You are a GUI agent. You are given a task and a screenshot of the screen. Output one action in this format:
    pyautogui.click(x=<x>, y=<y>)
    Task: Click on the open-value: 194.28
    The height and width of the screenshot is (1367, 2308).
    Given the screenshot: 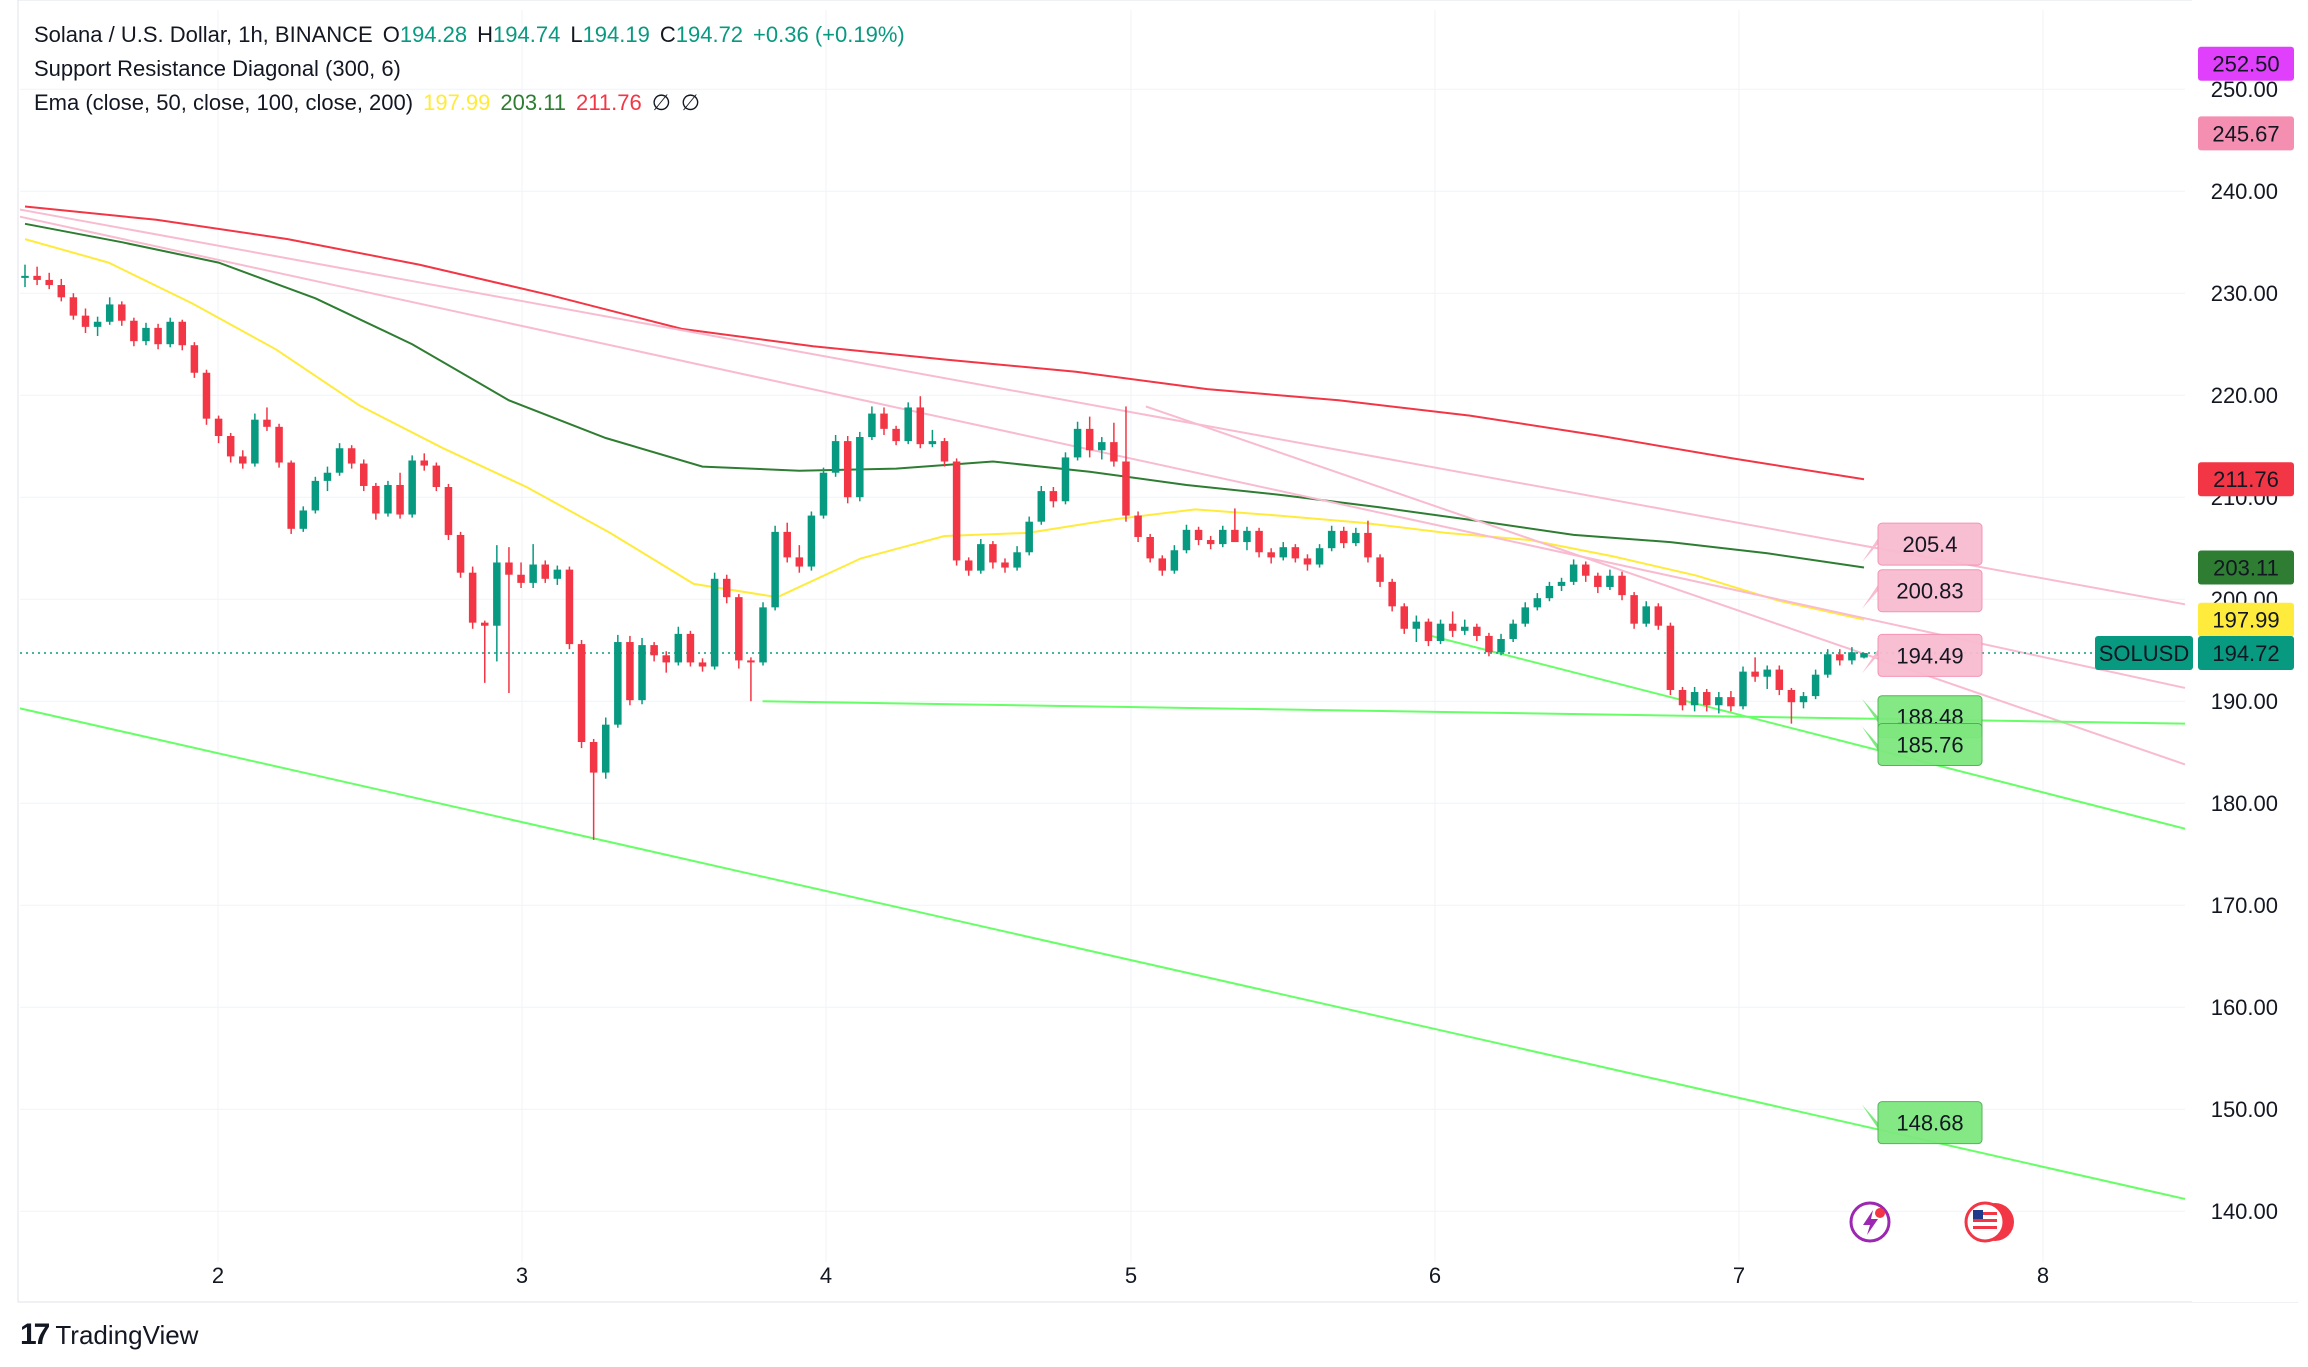 What is the action you would take?
    pyautogui.click(x=433, y=34)
    